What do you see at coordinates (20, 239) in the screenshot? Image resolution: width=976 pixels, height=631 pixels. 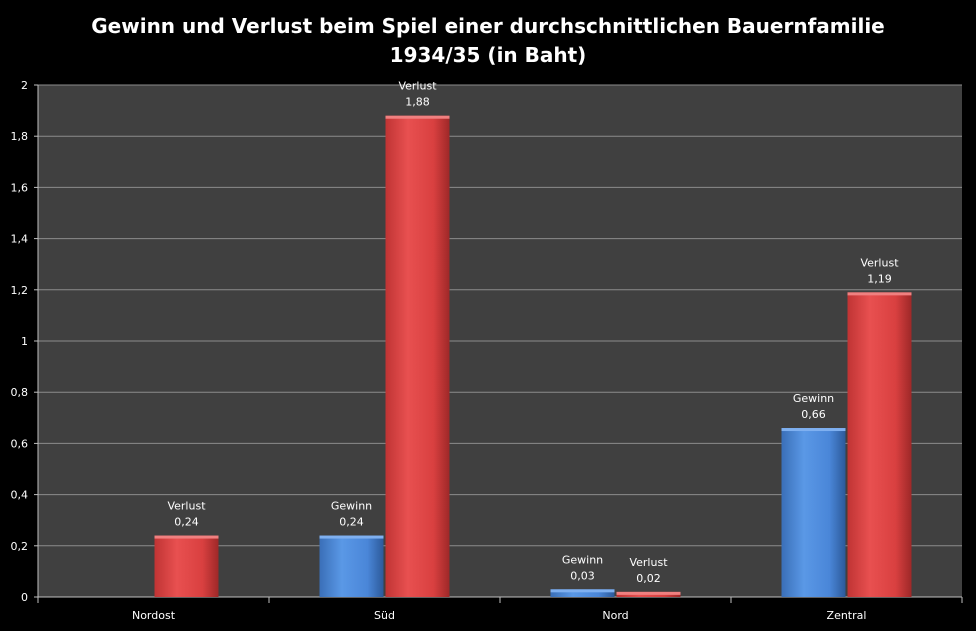 I see `y-tick-label: 1,4` at bounding box center [20, 239].